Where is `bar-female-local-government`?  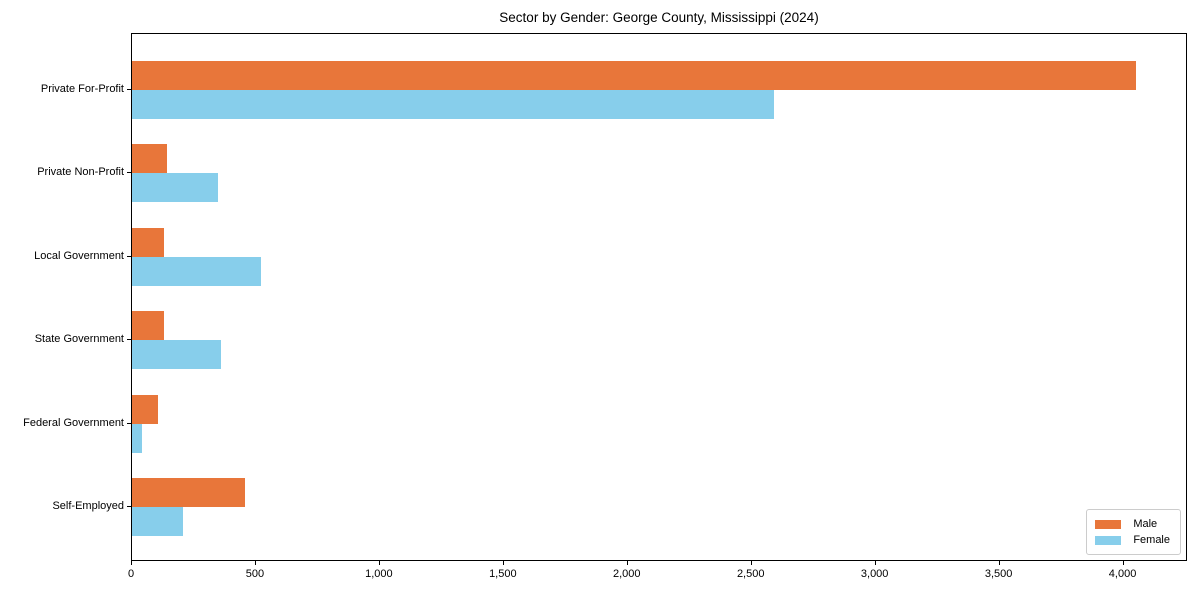
bar-female-local-government is located at coordinates (196, 271).